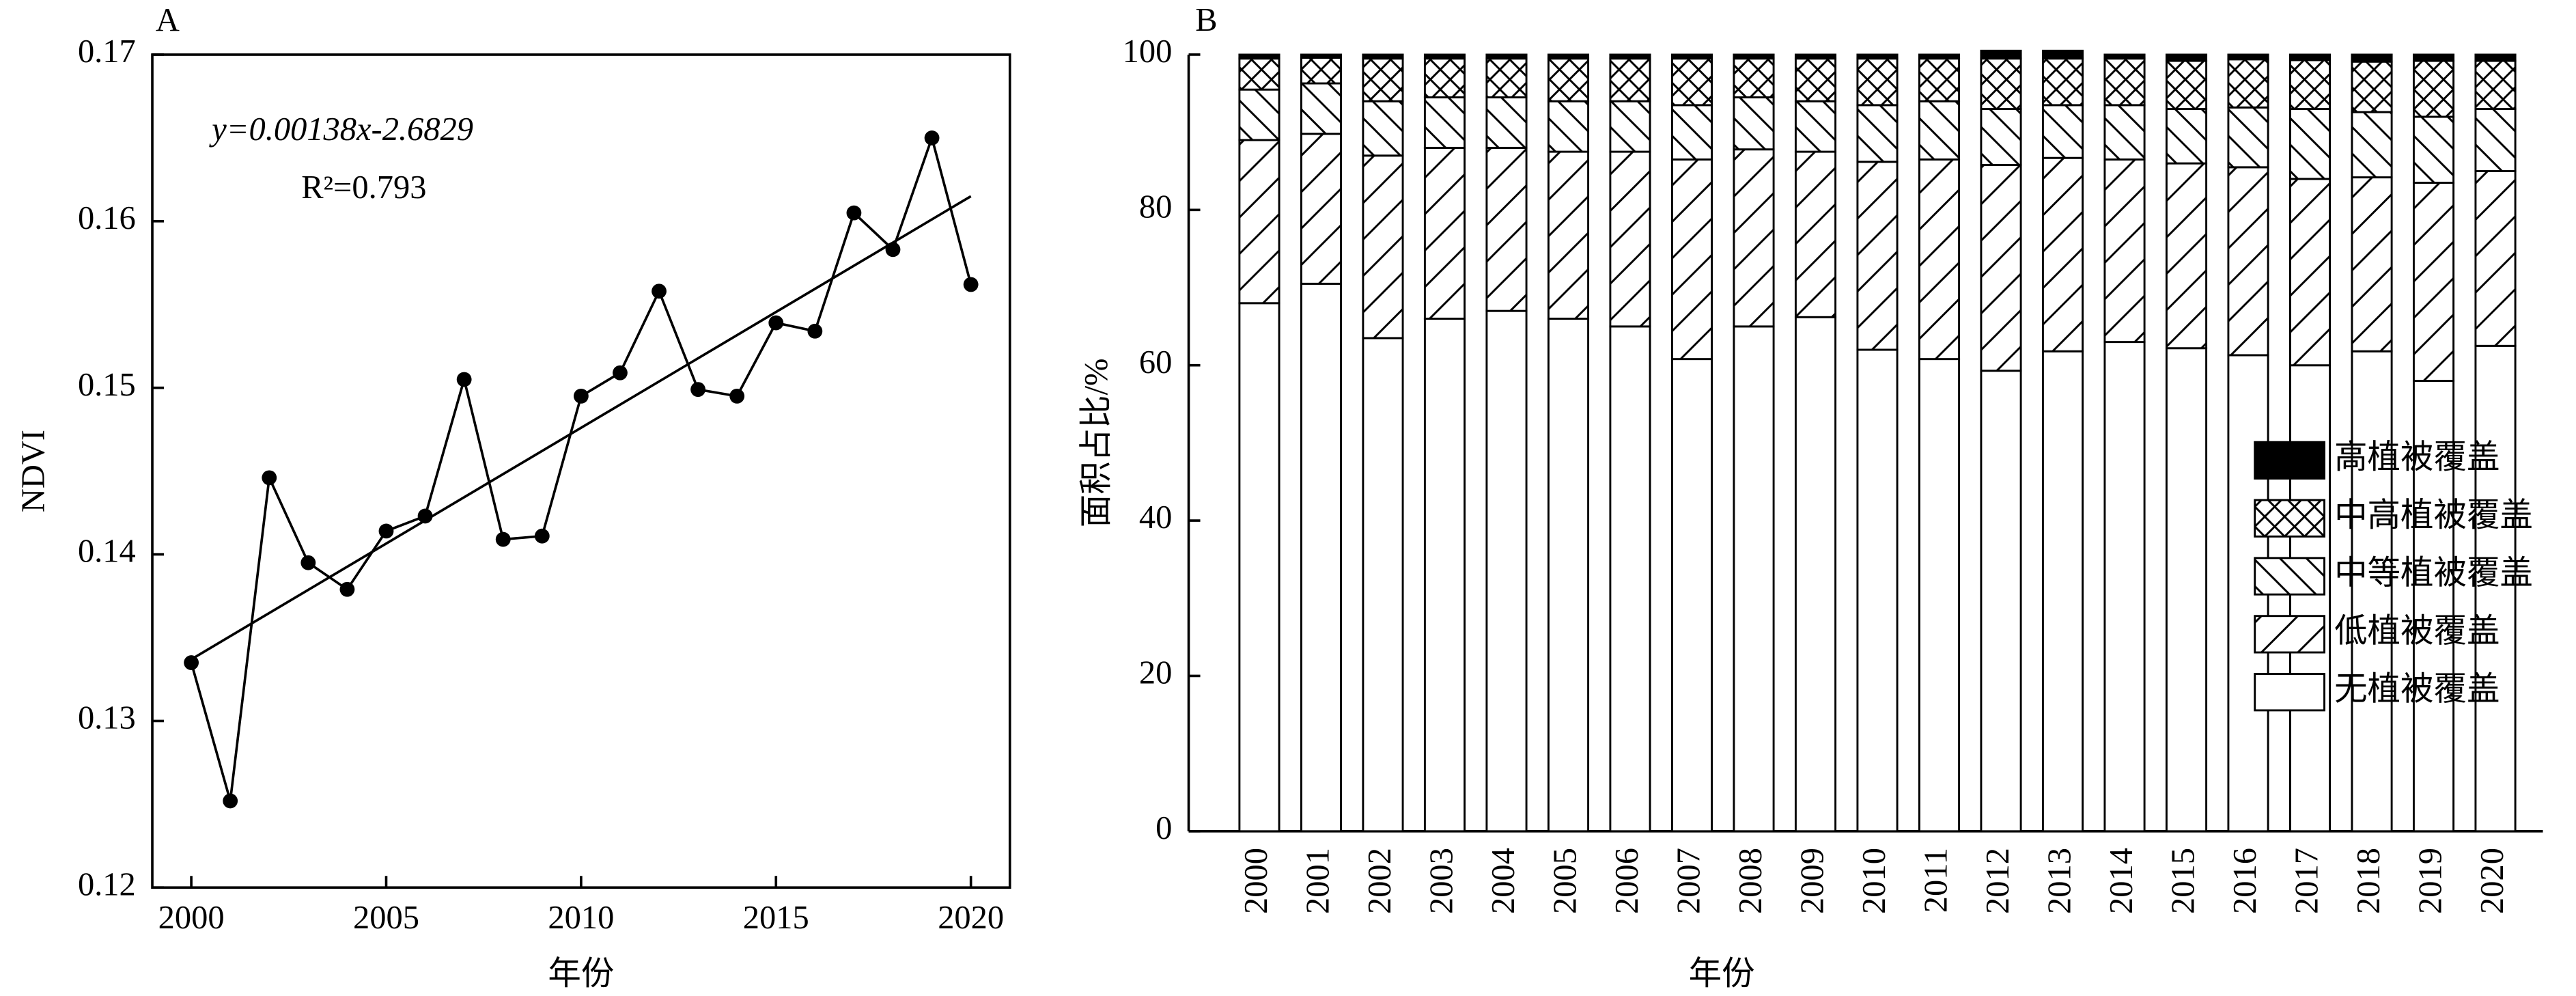  What do you see at coordinates (107, 552) in the screenshot?
I see `y-tick-label: 0.14` at bounding box center [107, 552].